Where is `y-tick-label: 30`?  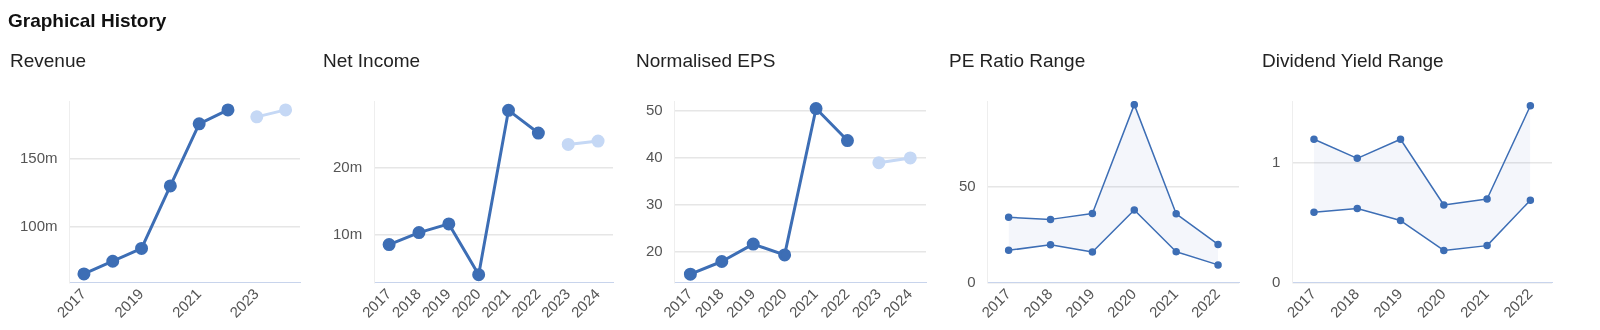
y-tick-label: 30 is located at coordinates (654, 203).